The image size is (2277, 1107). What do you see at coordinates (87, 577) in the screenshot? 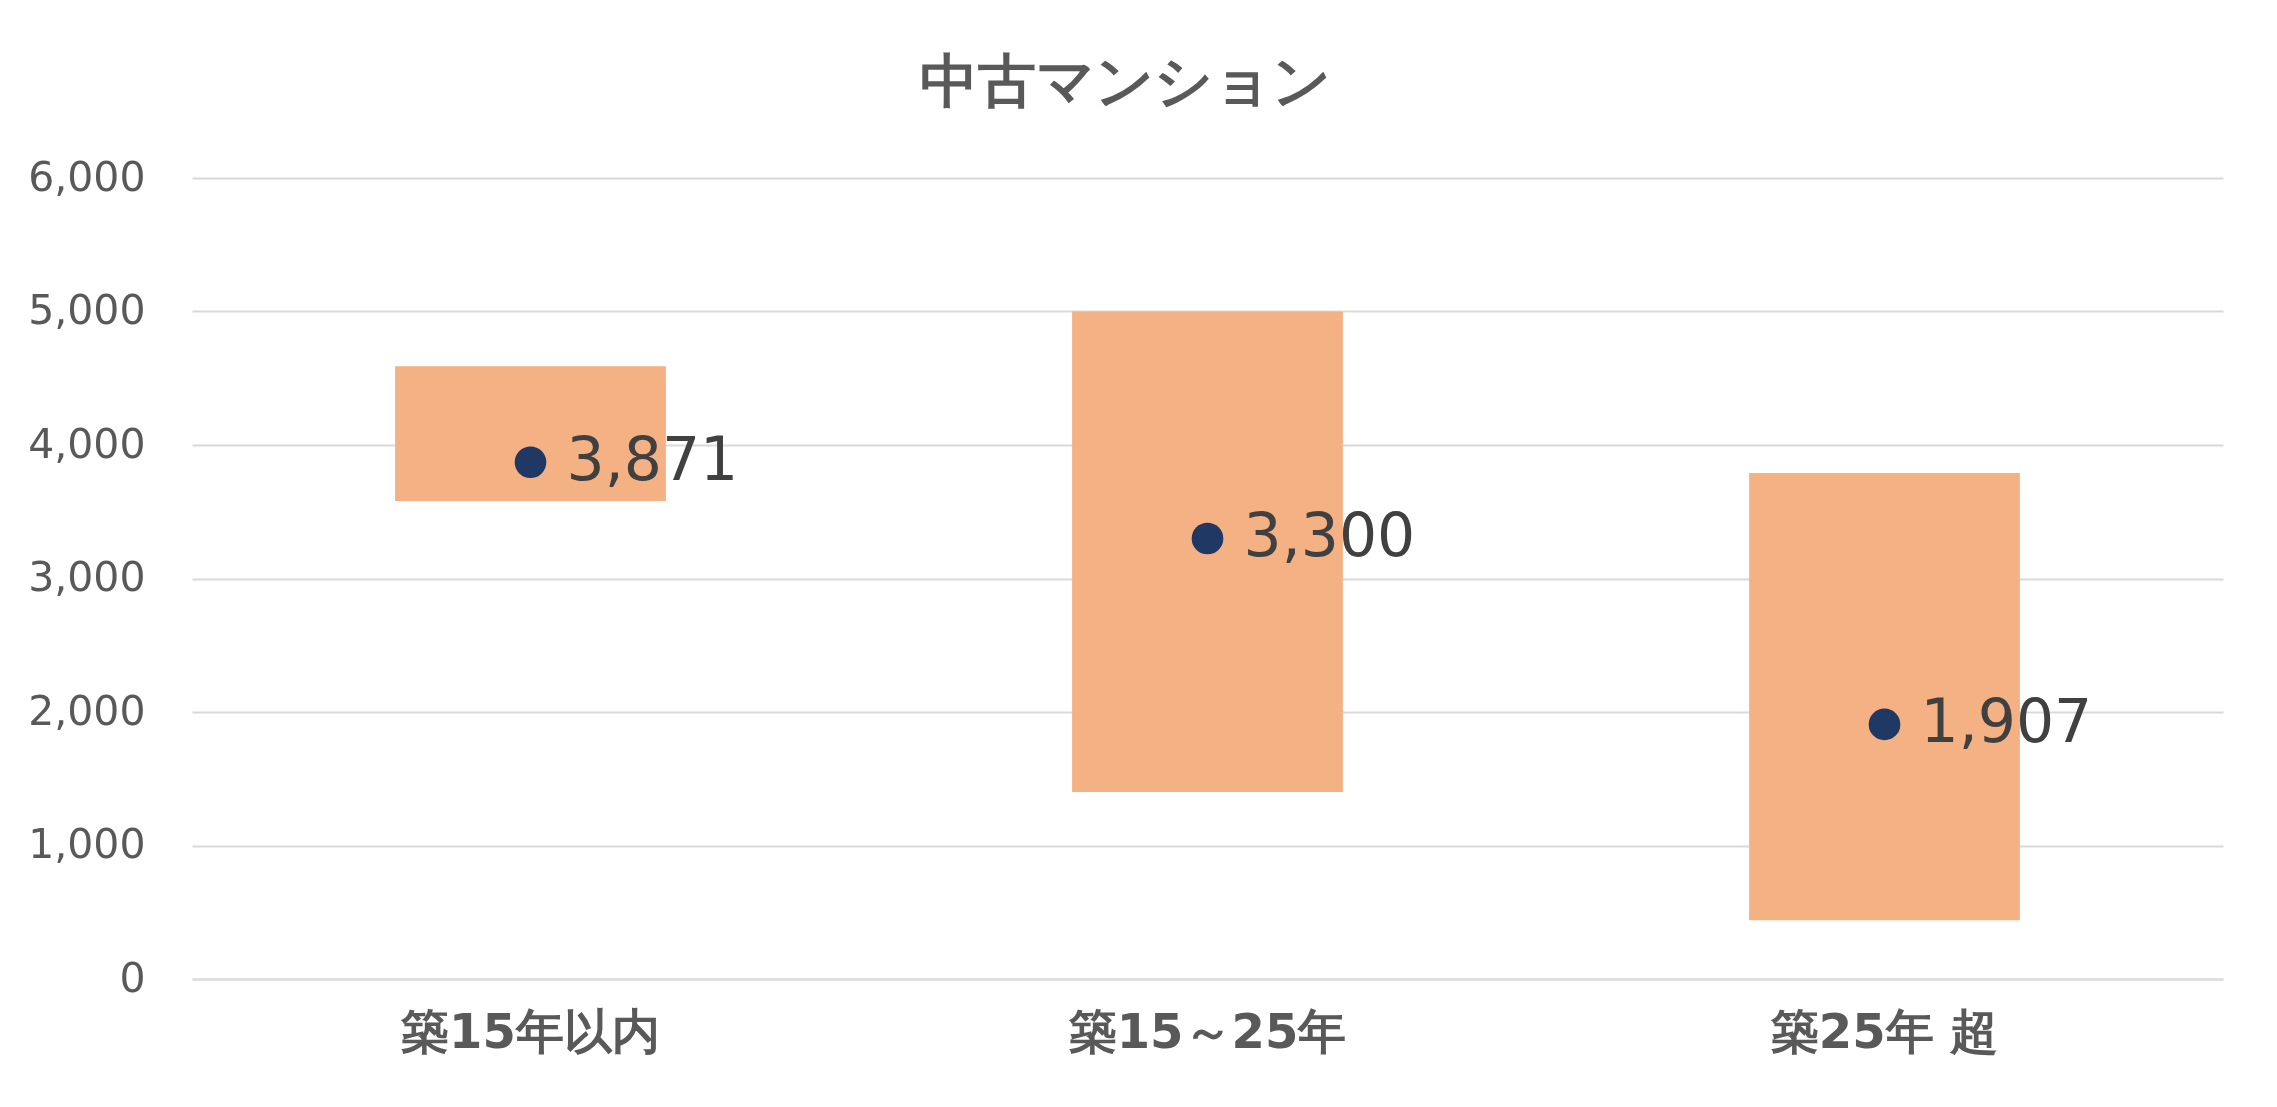
I see `y-tick-label: 3,000` at bounding box center [87, 577].